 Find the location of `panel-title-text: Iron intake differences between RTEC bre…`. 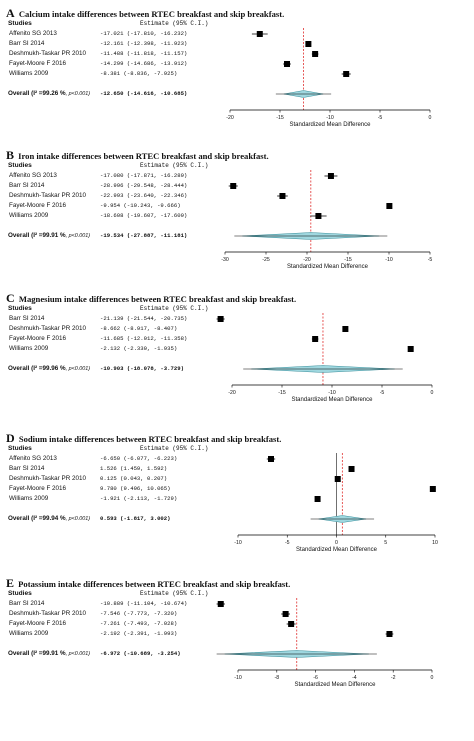

panel-title-text: Iron intake differences between RTEC bre… is located at coordinates (143, 156).